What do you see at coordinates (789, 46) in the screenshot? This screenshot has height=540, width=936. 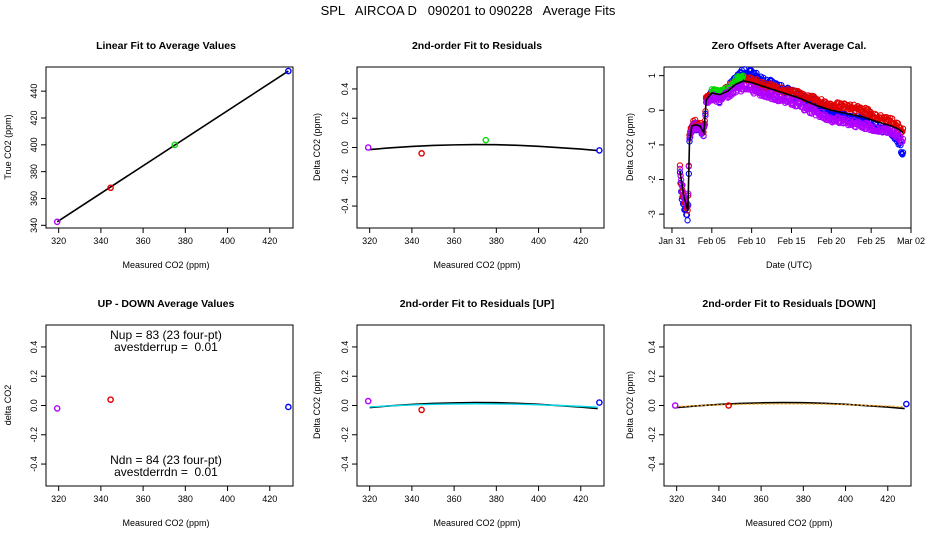 I see `panel-title: Zero Offsets After Average Cal.` at bounding box center [789, 46].